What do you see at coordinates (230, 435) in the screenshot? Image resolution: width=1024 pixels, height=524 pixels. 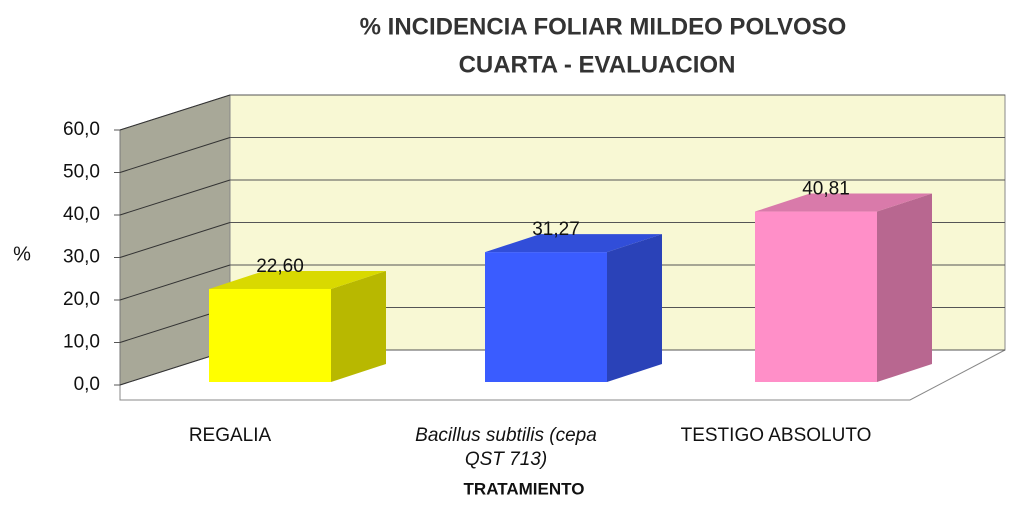 I see `x-tick-label: REGALIA` at bounding box center [230, 435].